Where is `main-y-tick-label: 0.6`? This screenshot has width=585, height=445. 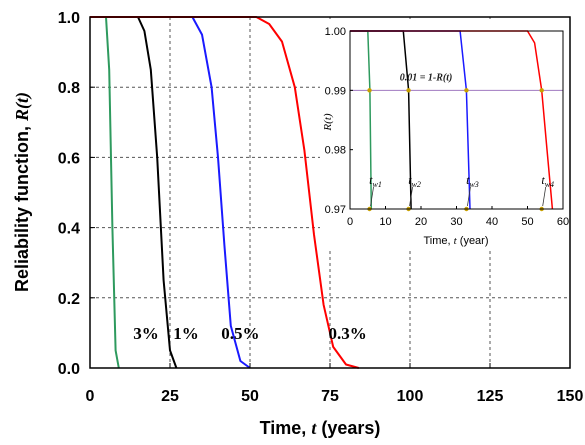
main-y-tick-label: 0.6 is located at coordinates (69, 158).